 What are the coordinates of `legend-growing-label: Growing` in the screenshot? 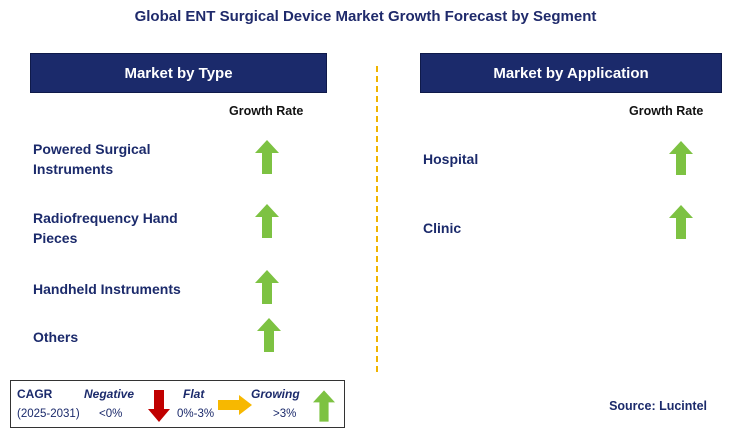 It's located at (275, 394).